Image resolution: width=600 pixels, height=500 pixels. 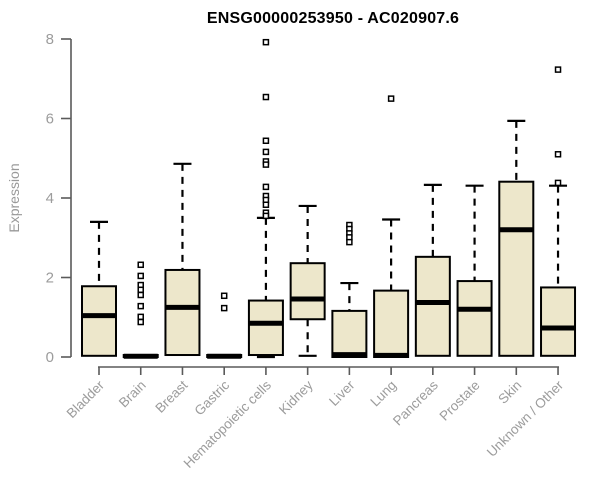 What do you see at coordinates (474, 318) in the screenshot?
I see `box-prostate` at bounding box center [474, 318].